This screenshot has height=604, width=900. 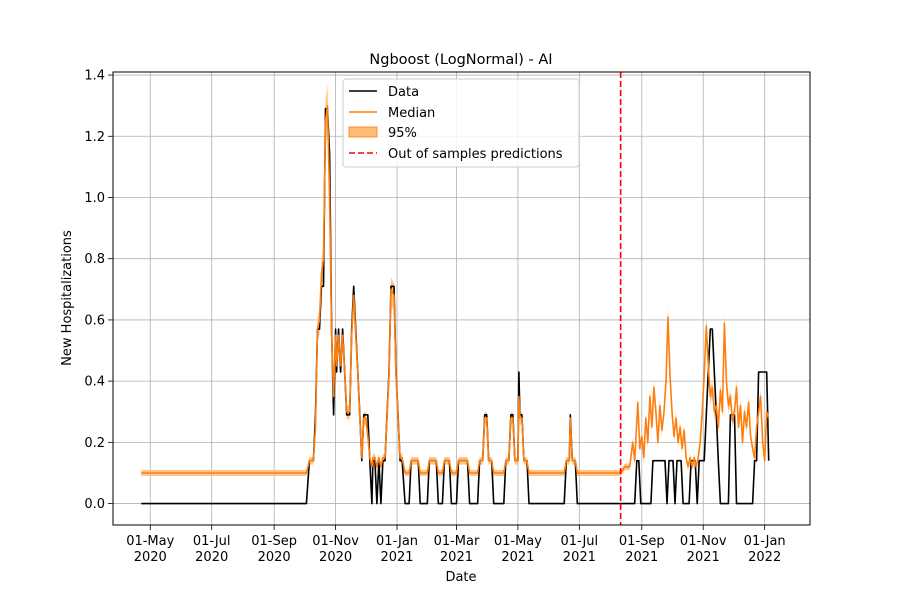 What do you see at coordinates (411, 113) in the screenshot?
I see `legend-median-label: Median` at bounding box center [411, 113].